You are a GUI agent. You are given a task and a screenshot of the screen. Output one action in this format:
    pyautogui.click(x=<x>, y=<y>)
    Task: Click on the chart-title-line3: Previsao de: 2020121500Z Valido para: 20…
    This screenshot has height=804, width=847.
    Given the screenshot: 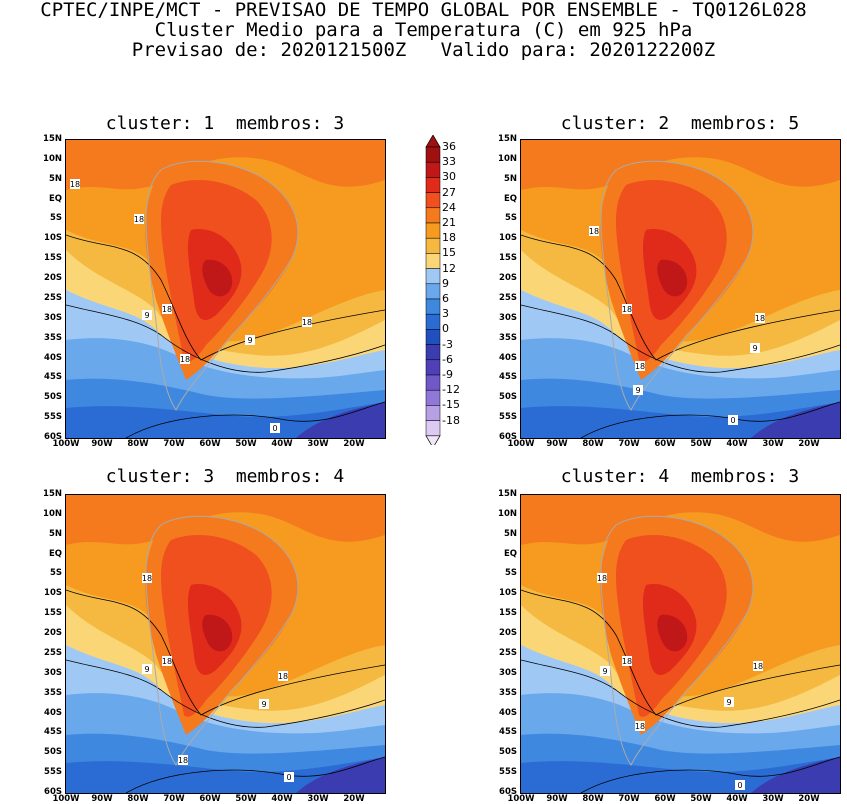 What is the action you would take?
    pyautogui.click(x=423, y=50)
    